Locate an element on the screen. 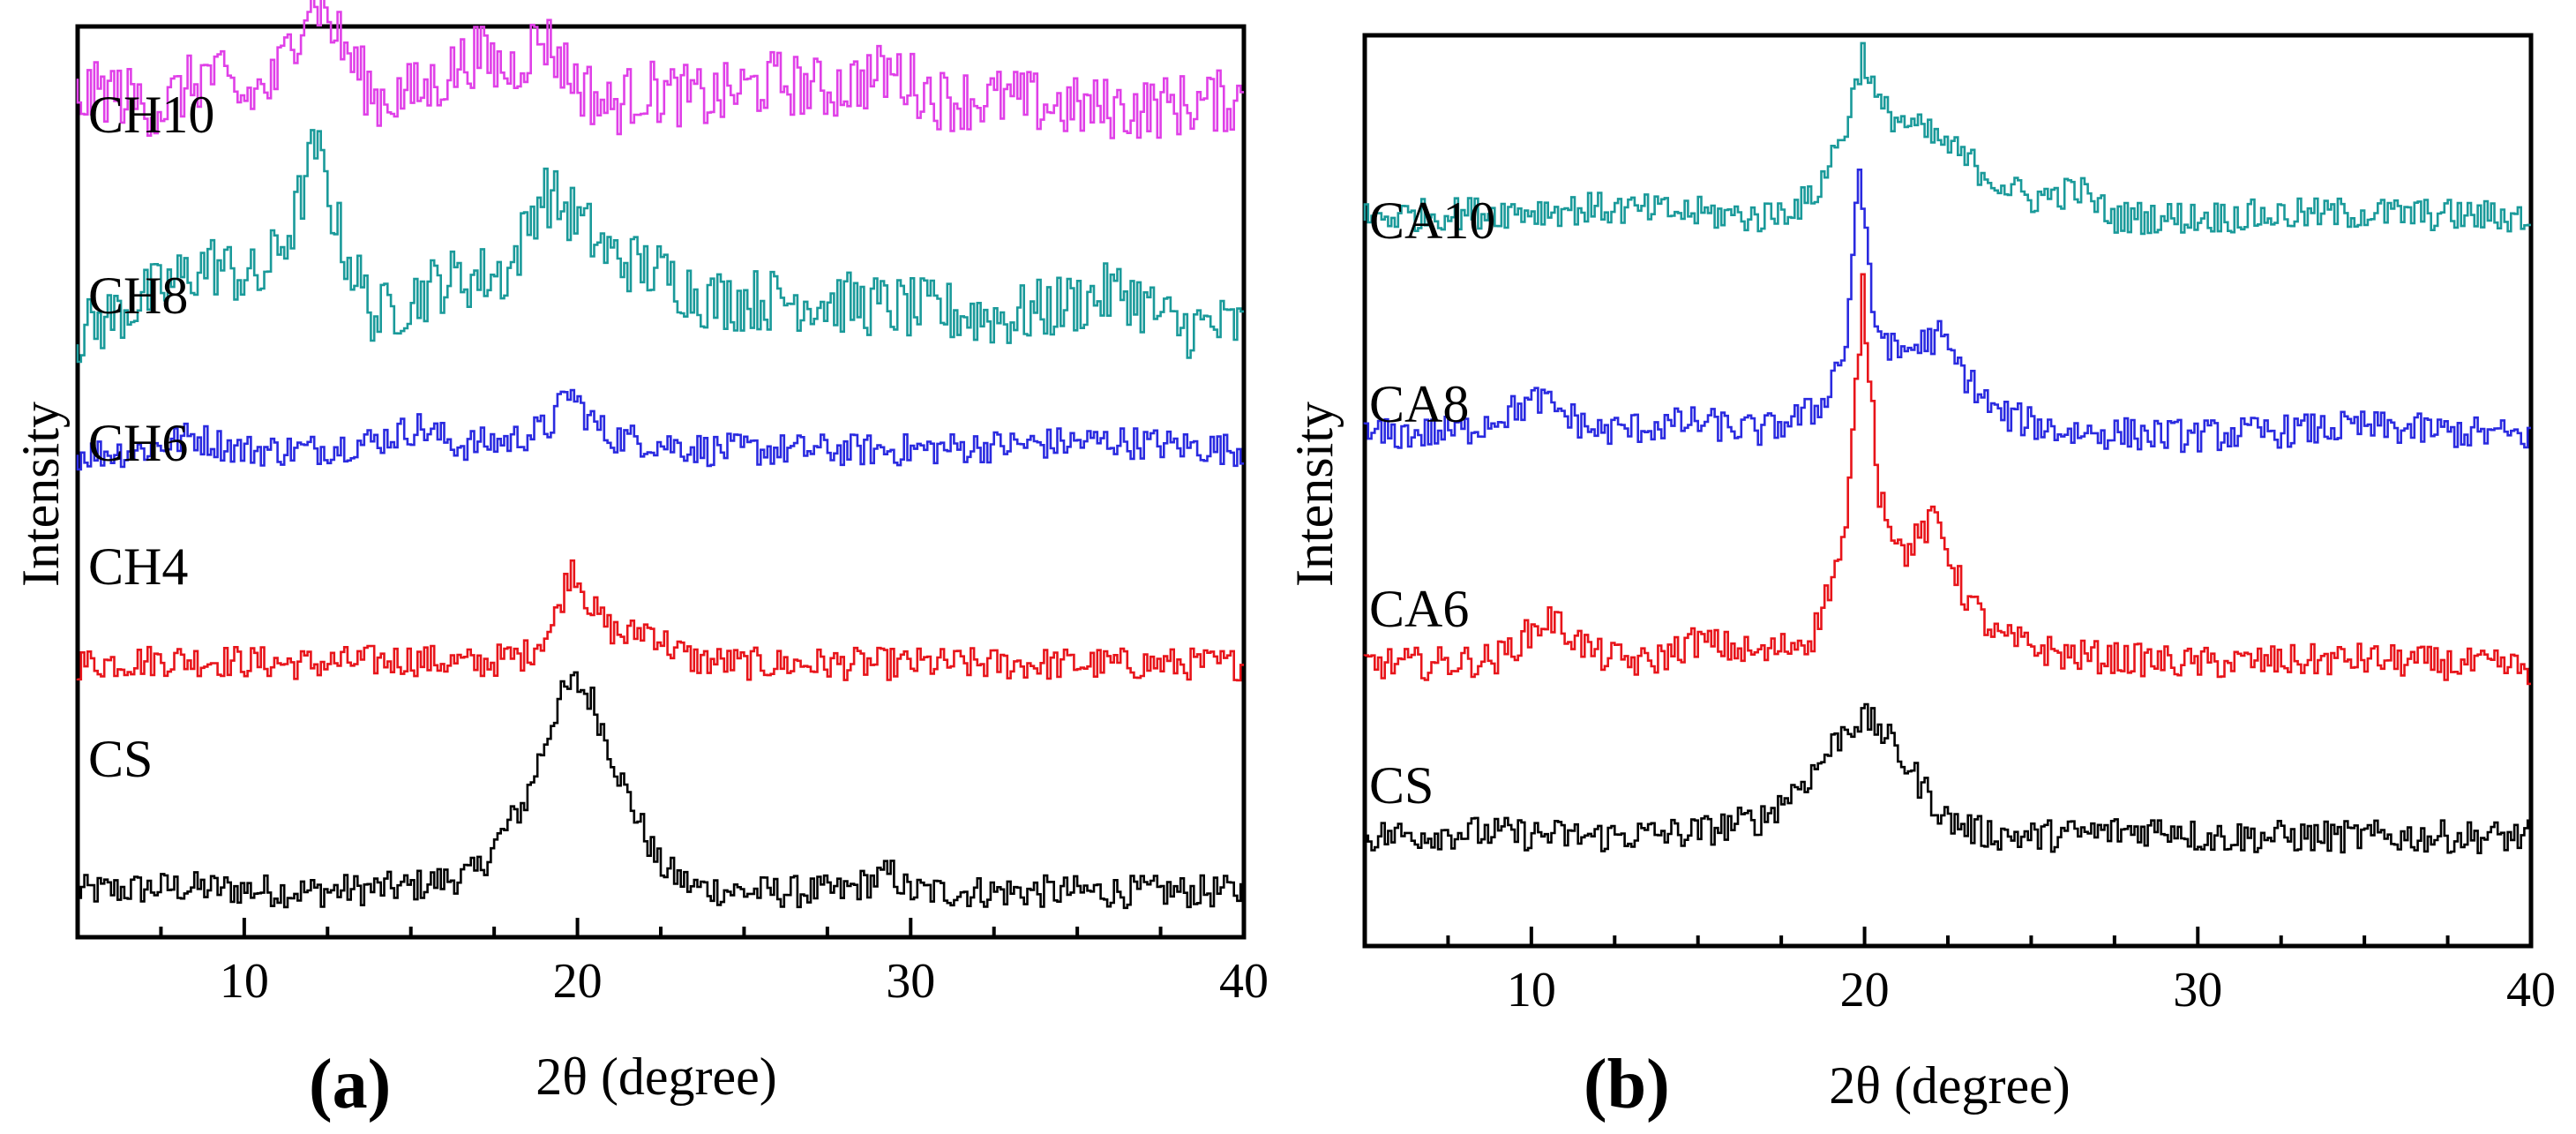  series-labels-a: CS CH4 CH6 CH8 CH10 is located at coordinates (151, 437).